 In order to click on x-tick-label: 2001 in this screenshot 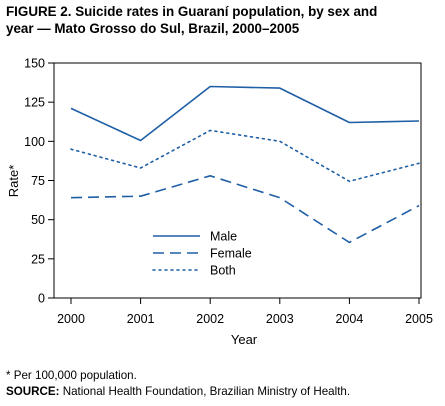, I will do `click(141, 319)`.